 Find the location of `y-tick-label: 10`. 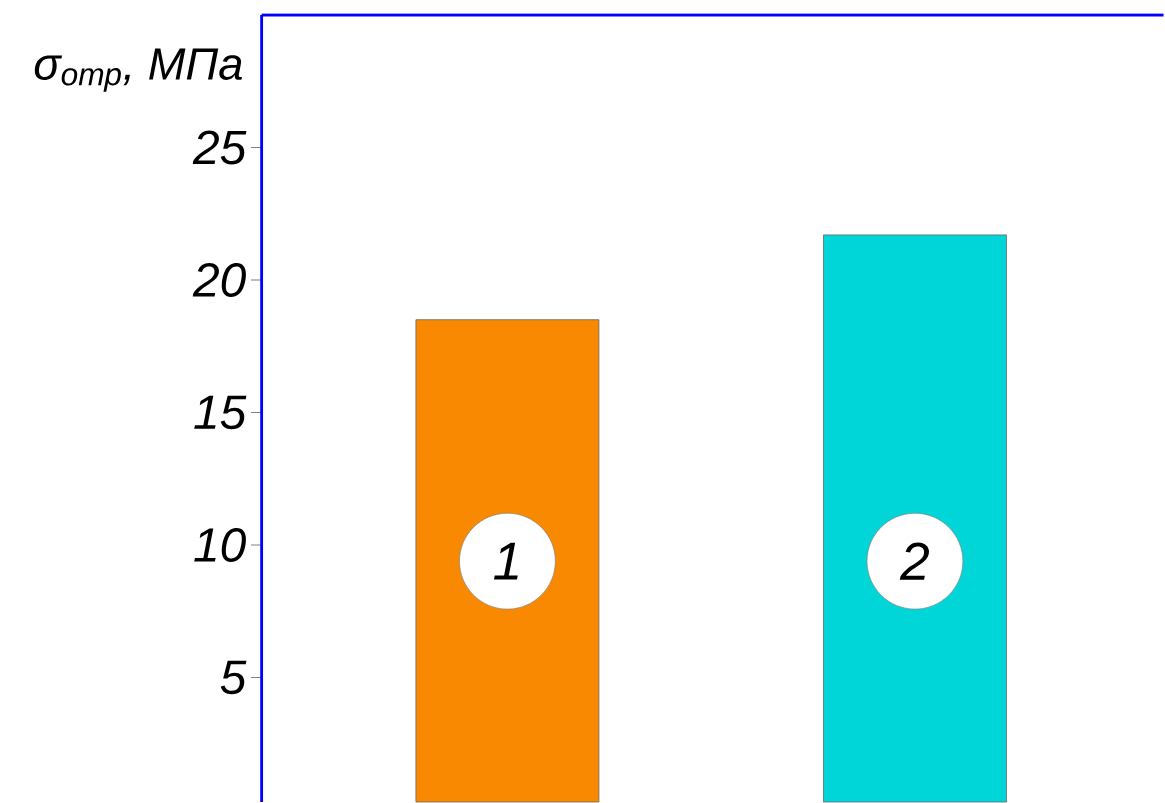

y-tick-label: 10 is located at coordinates (220, 544).